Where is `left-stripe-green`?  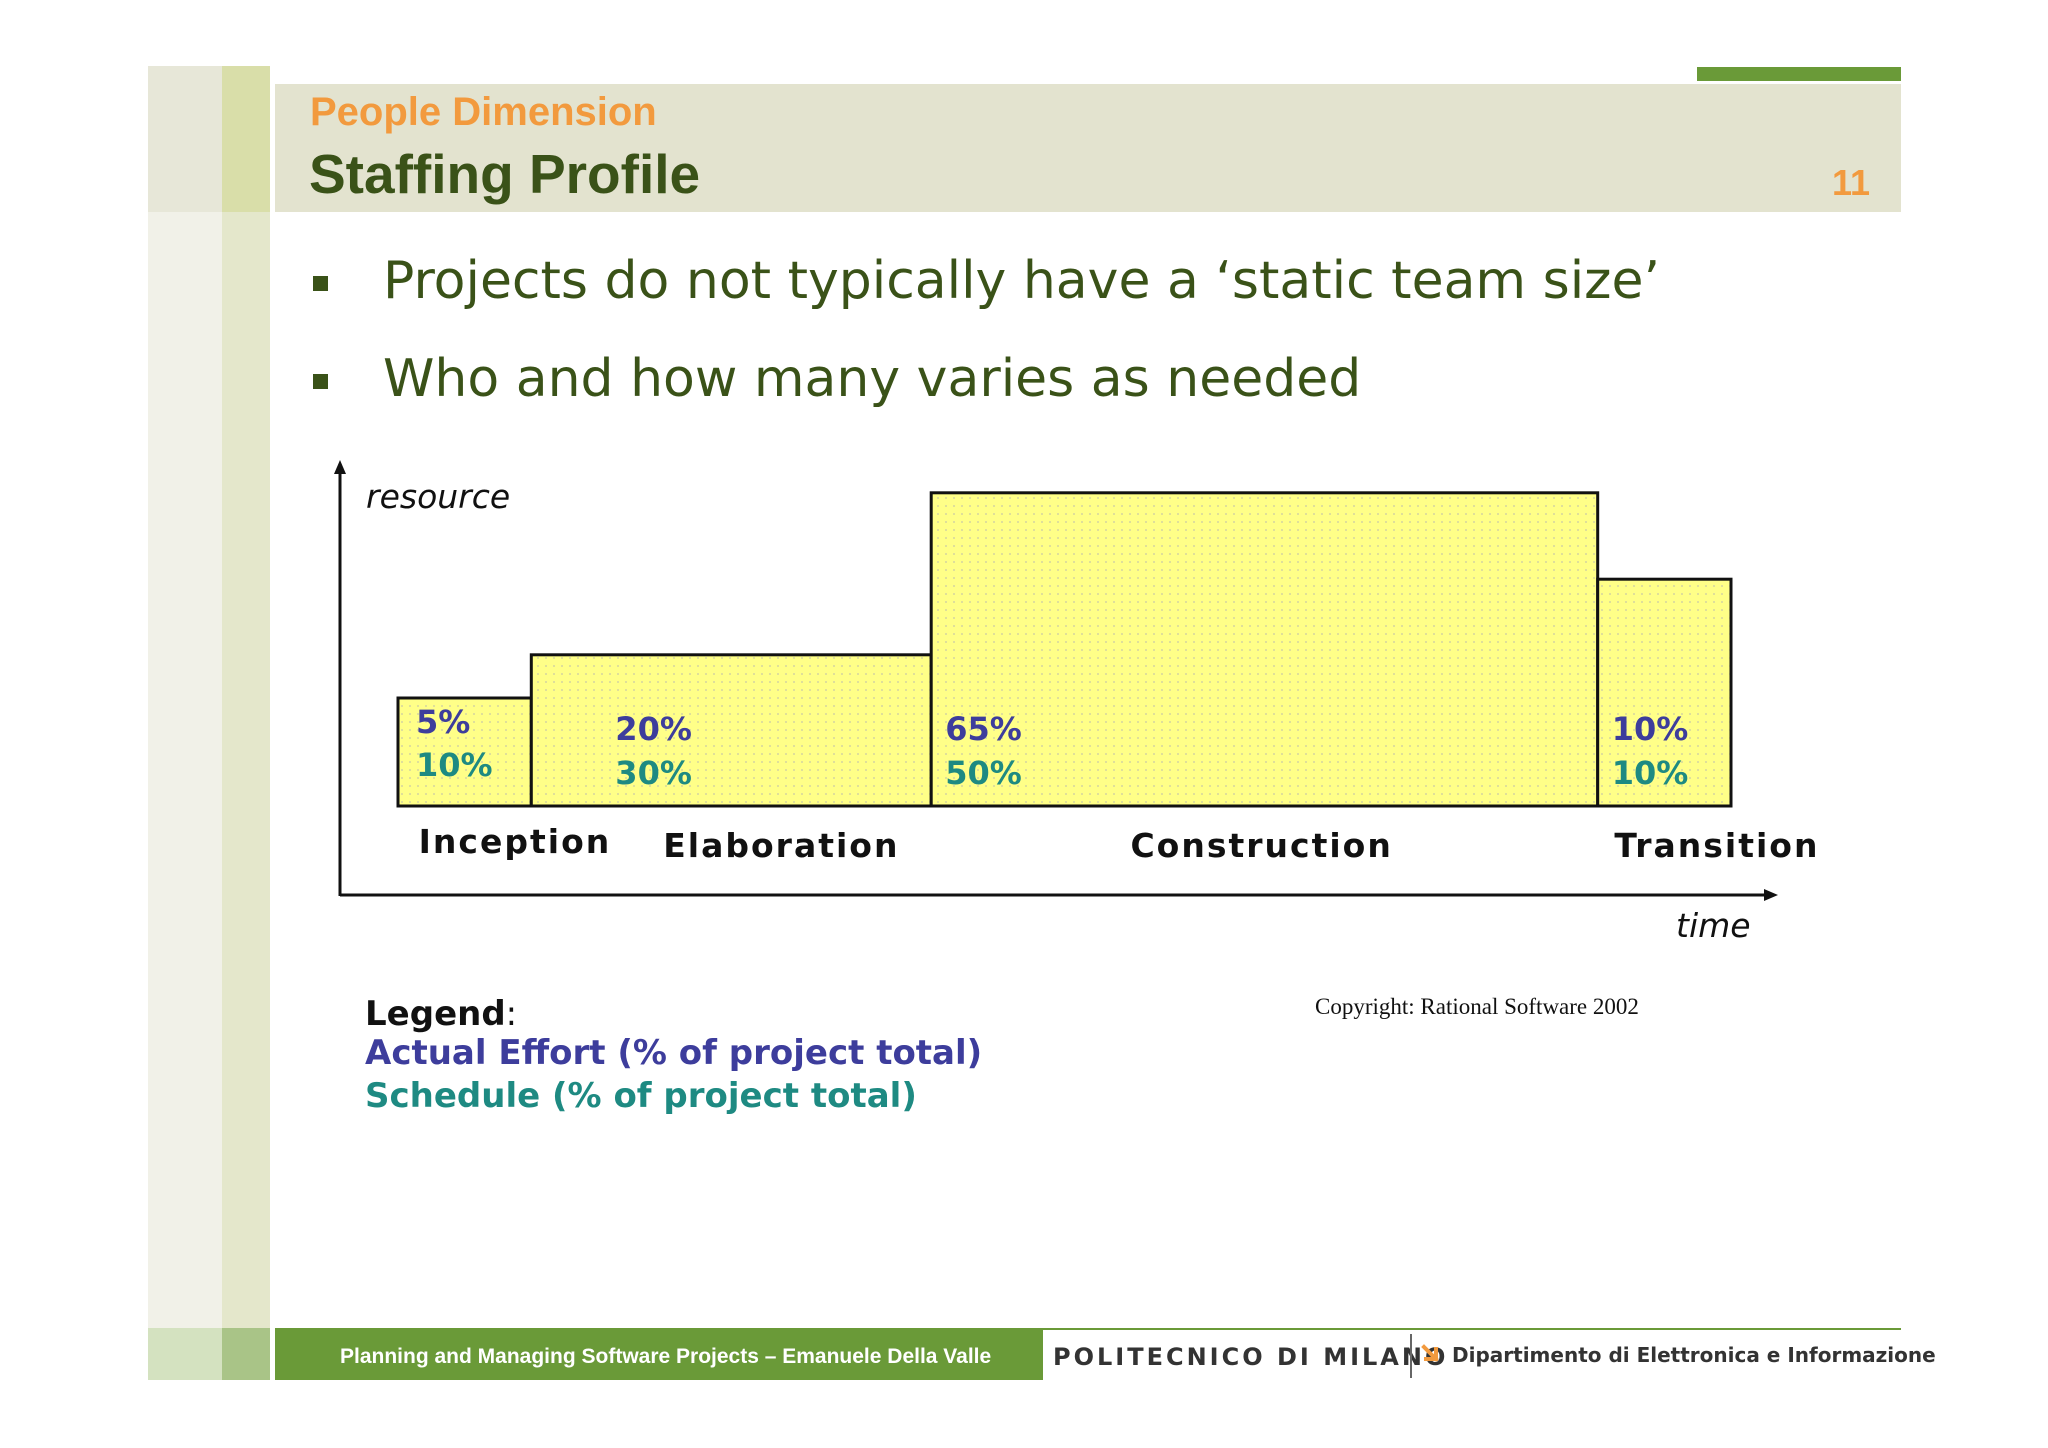 left-stripe-green is located at coordinates (246, 723).